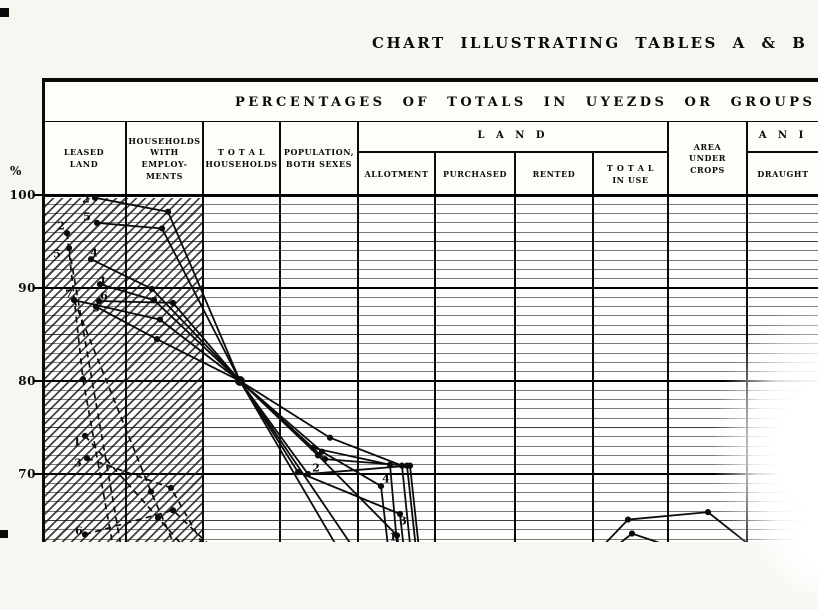  Describe the element at coordinates (782, 174) in the screenshot. I see `col-header-draught: DRAUGHT` at that location.